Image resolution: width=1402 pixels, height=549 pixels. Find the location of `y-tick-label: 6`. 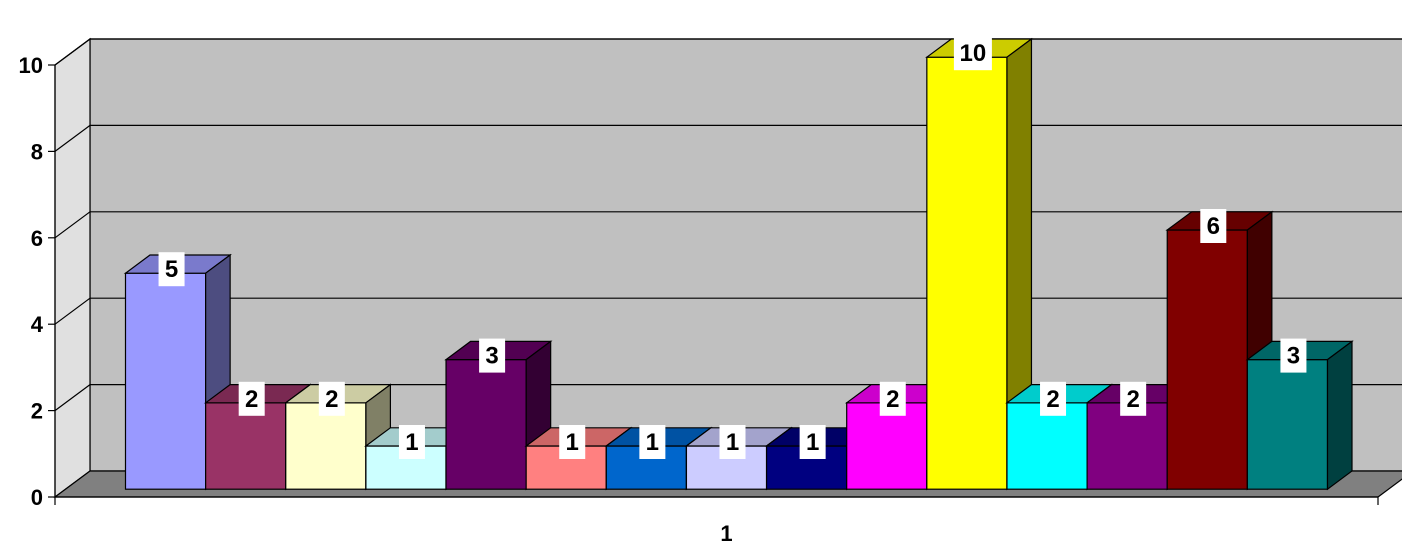

y-tick-label: 6 is located at coordinates (37, 238).